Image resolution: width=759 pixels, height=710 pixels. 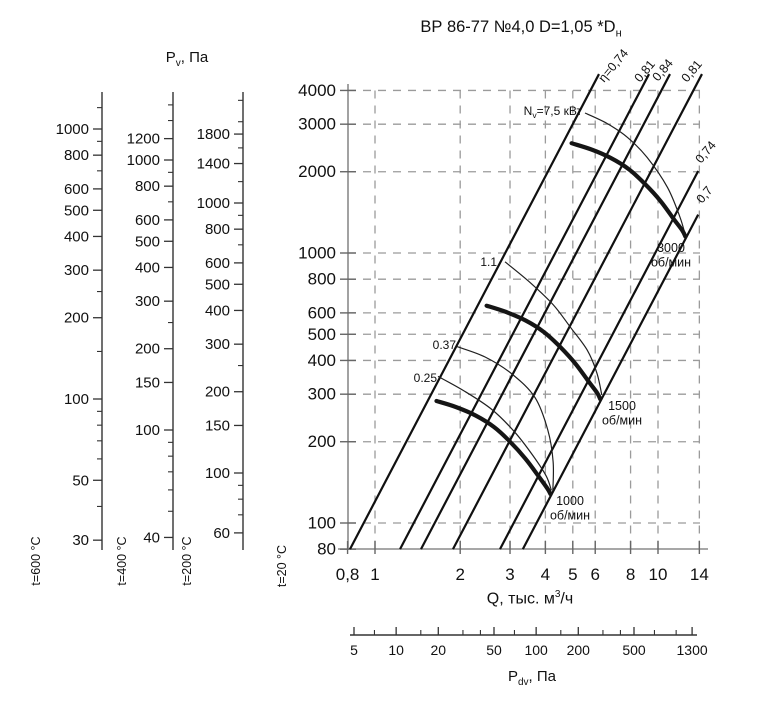 What do you see at coordinates (170, 57) in the screenshot?
I see `pressure-axis-title-base: P` at bounding box center [170, 57].